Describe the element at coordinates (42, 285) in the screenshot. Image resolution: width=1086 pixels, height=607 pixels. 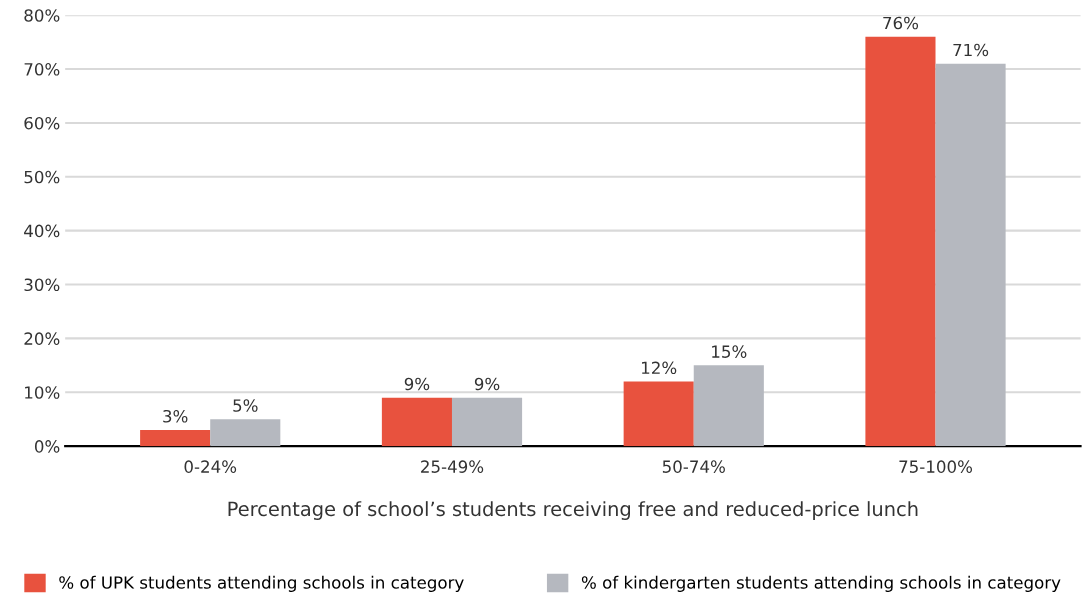
I see `y-tick-label: 30%` at that location.